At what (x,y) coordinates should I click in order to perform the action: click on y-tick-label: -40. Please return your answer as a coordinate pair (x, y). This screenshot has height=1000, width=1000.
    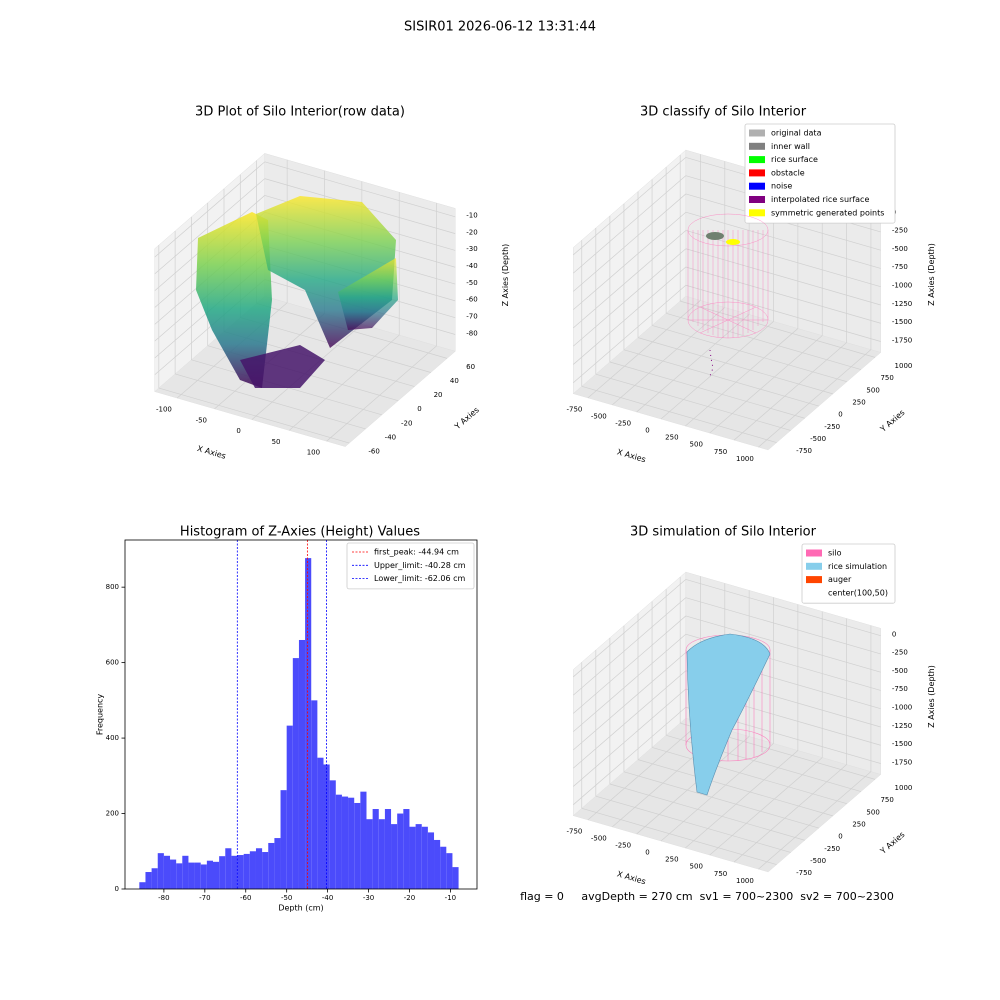
    Looking at the image, I should click on (390, 437).